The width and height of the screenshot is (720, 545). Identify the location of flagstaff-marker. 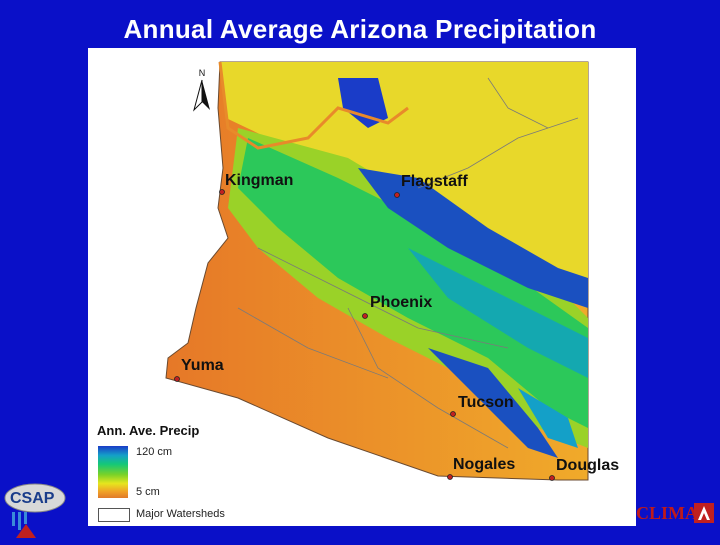
(397, 195).